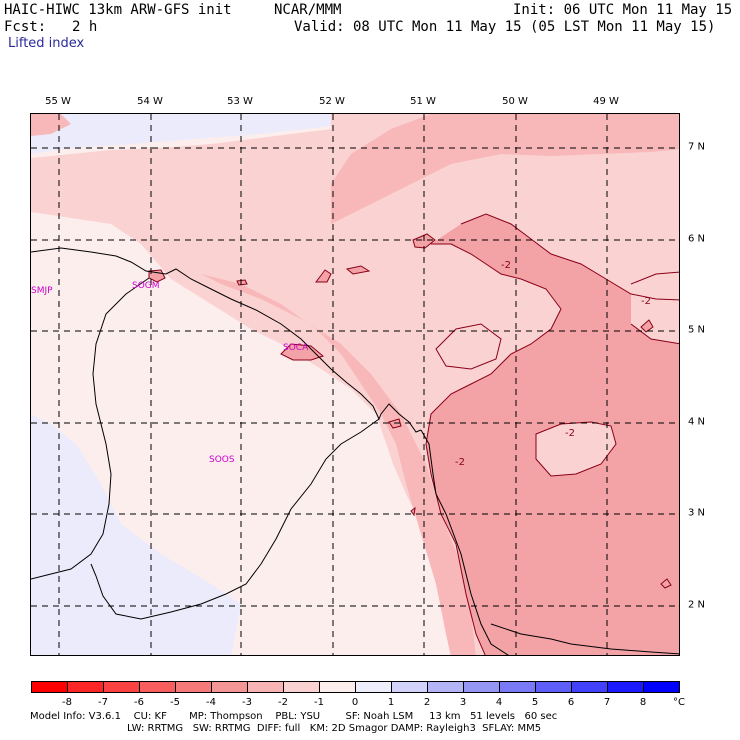  Describe the element at coordinates (679, 702) in the screenshot. I see `colorbar-unit-label: °C` at that location.